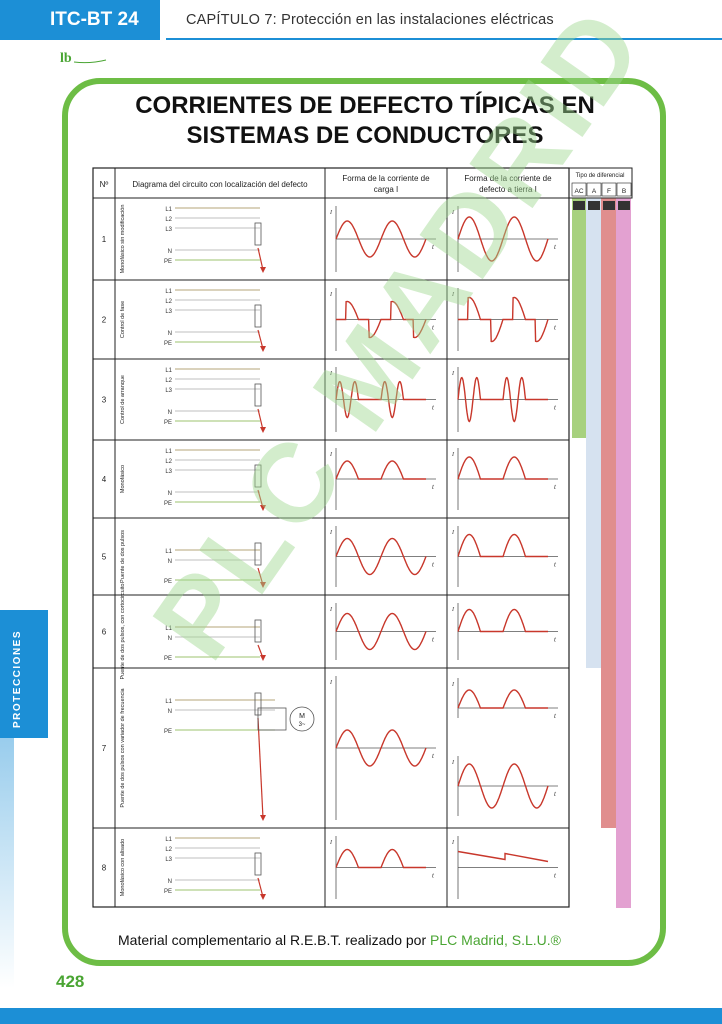  What do you see at coordinates (453, 455) in the screenshot?
I see `axis-i-label-fault-4: I` at bounding box center [453, 455].